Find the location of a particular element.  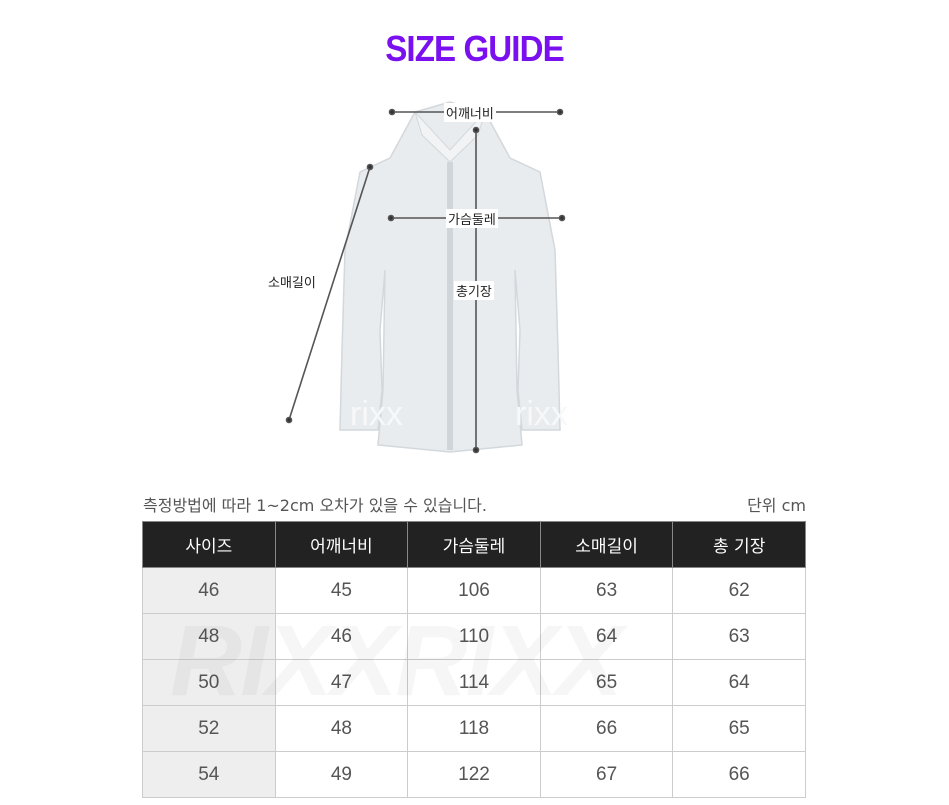

measurement-cell: 49 is located at coordinates (341, 774).